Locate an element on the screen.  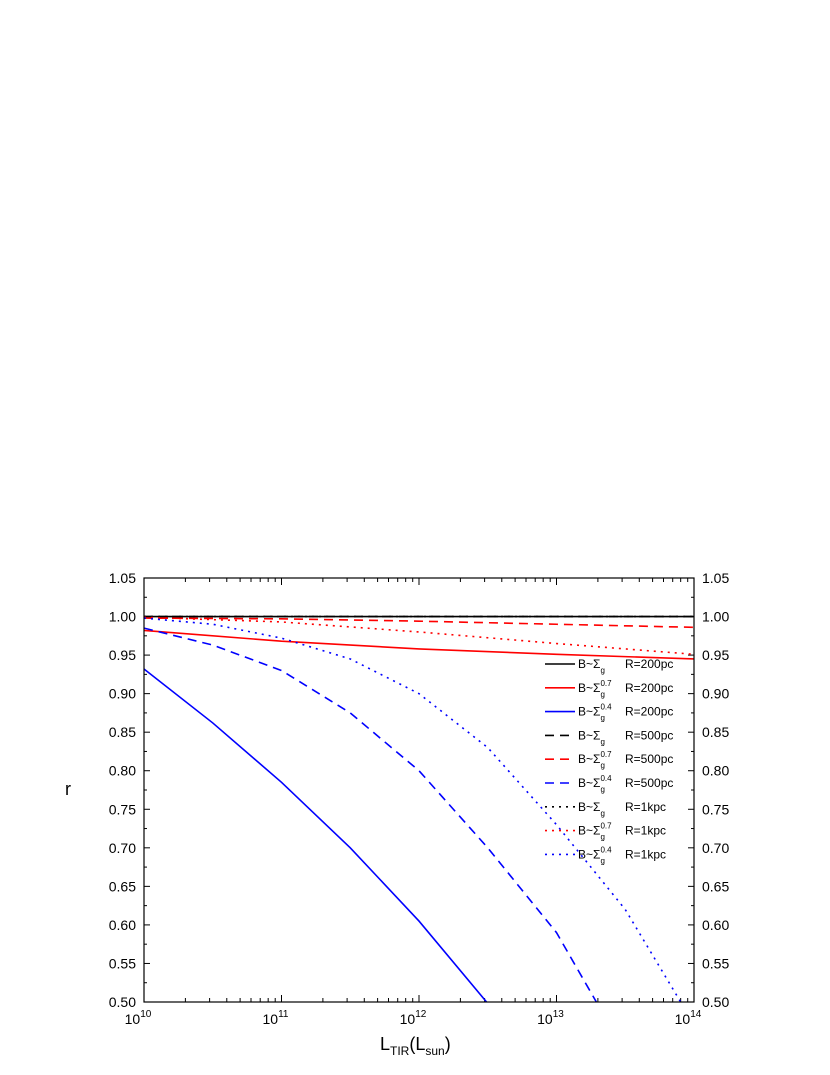
x-label-part: sun is located at coordinates (434, 1051).